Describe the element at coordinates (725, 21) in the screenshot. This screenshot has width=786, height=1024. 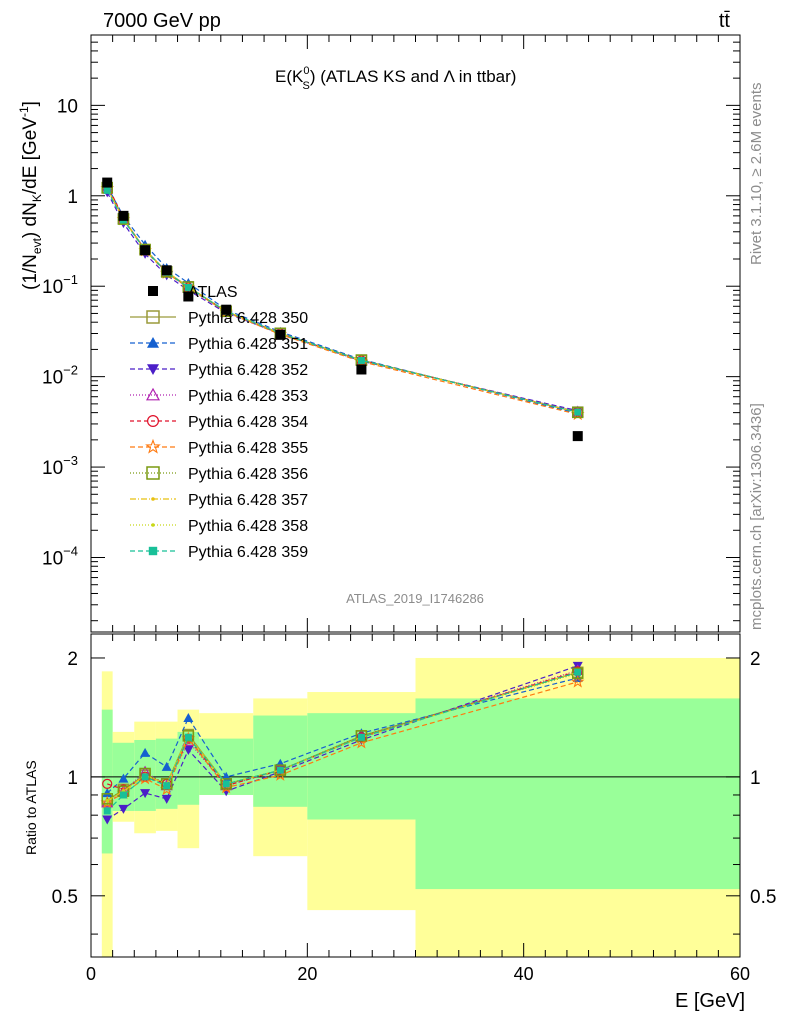
I see `header-right: tt̄` at that location.